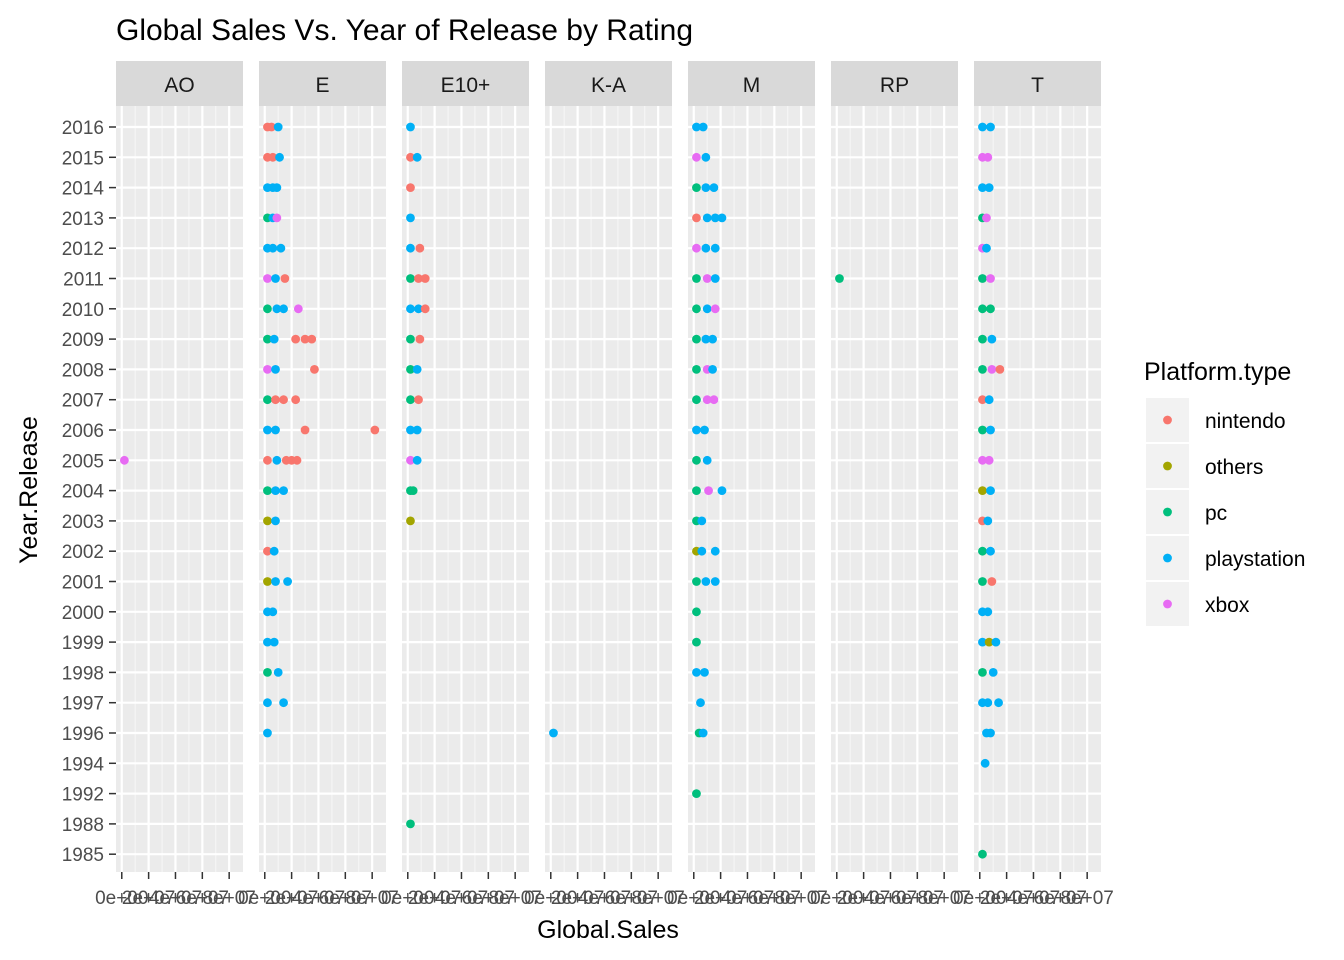 The height and width of the screenshot is (960, 1344). What do you see at coordinates (83, 613) in the screenshot?
I see `y-tick-label: 2000` at bounding box center [83, 613].